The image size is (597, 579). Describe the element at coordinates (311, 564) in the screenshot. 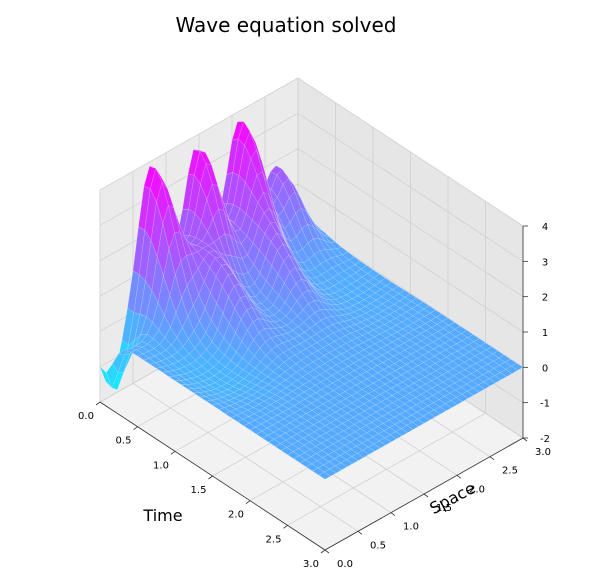

I see `x-tick-label: 3.0` at that location.